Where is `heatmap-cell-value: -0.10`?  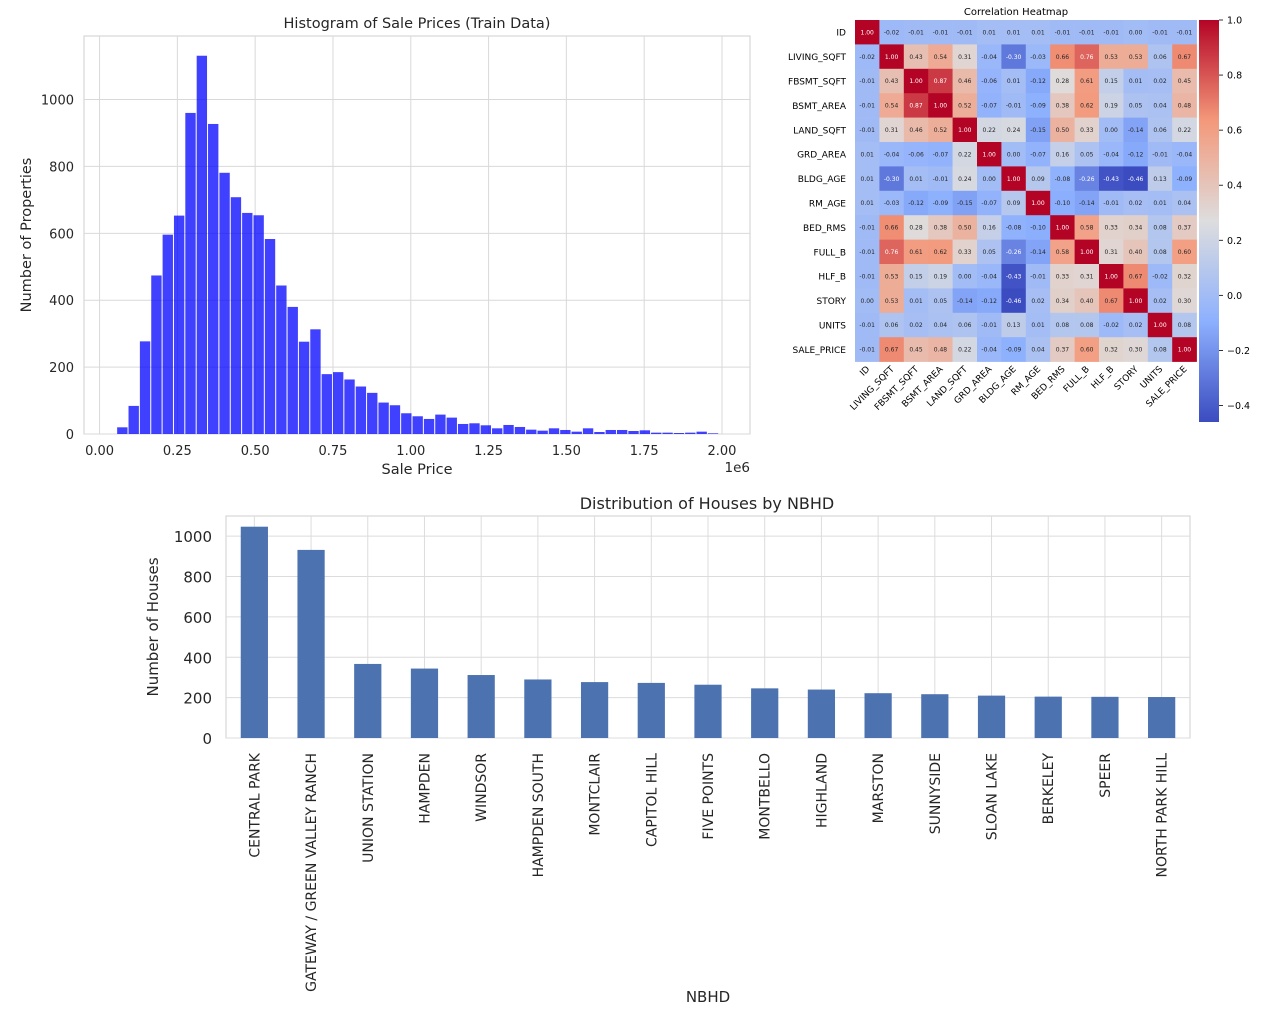
heatmap-cell-value: -0.10 is located at coordinates (1063, 203).